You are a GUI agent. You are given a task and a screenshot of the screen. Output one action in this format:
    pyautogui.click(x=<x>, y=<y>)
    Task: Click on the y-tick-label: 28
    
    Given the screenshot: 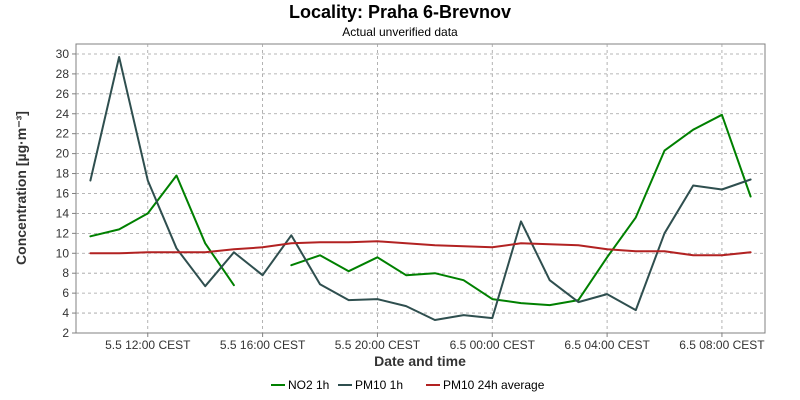 What is the action you would take?
    pyautogui.click(x=63, y=74)
    